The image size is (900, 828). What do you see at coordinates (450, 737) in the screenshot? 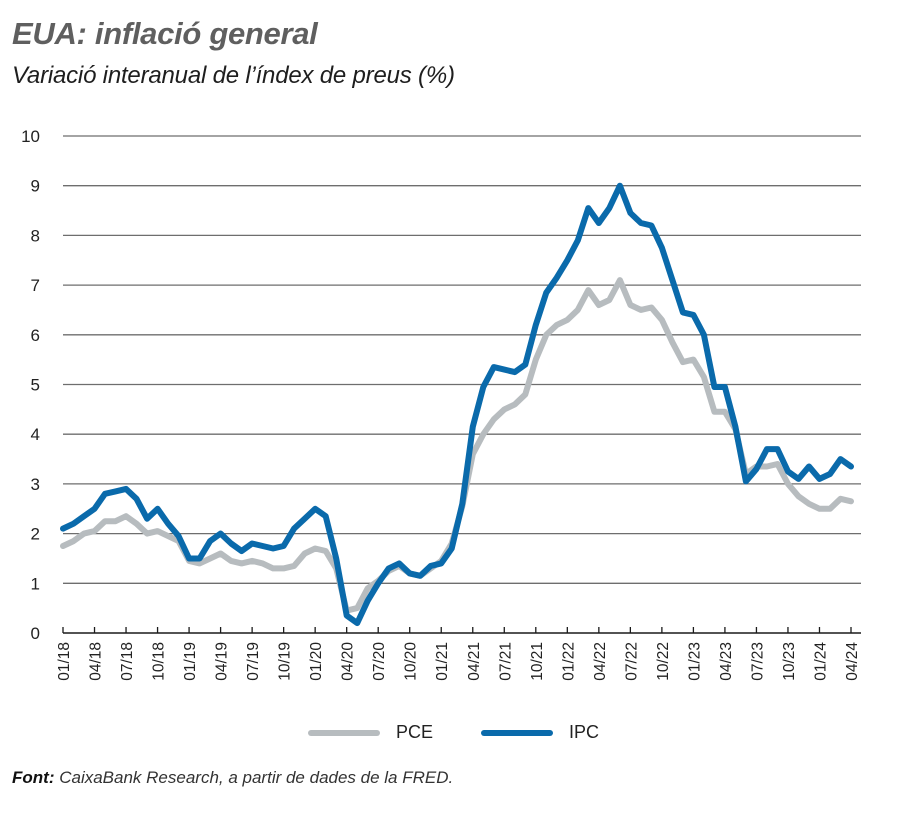
I see `legend: PCE IPC` at bounding box center [450, 737].